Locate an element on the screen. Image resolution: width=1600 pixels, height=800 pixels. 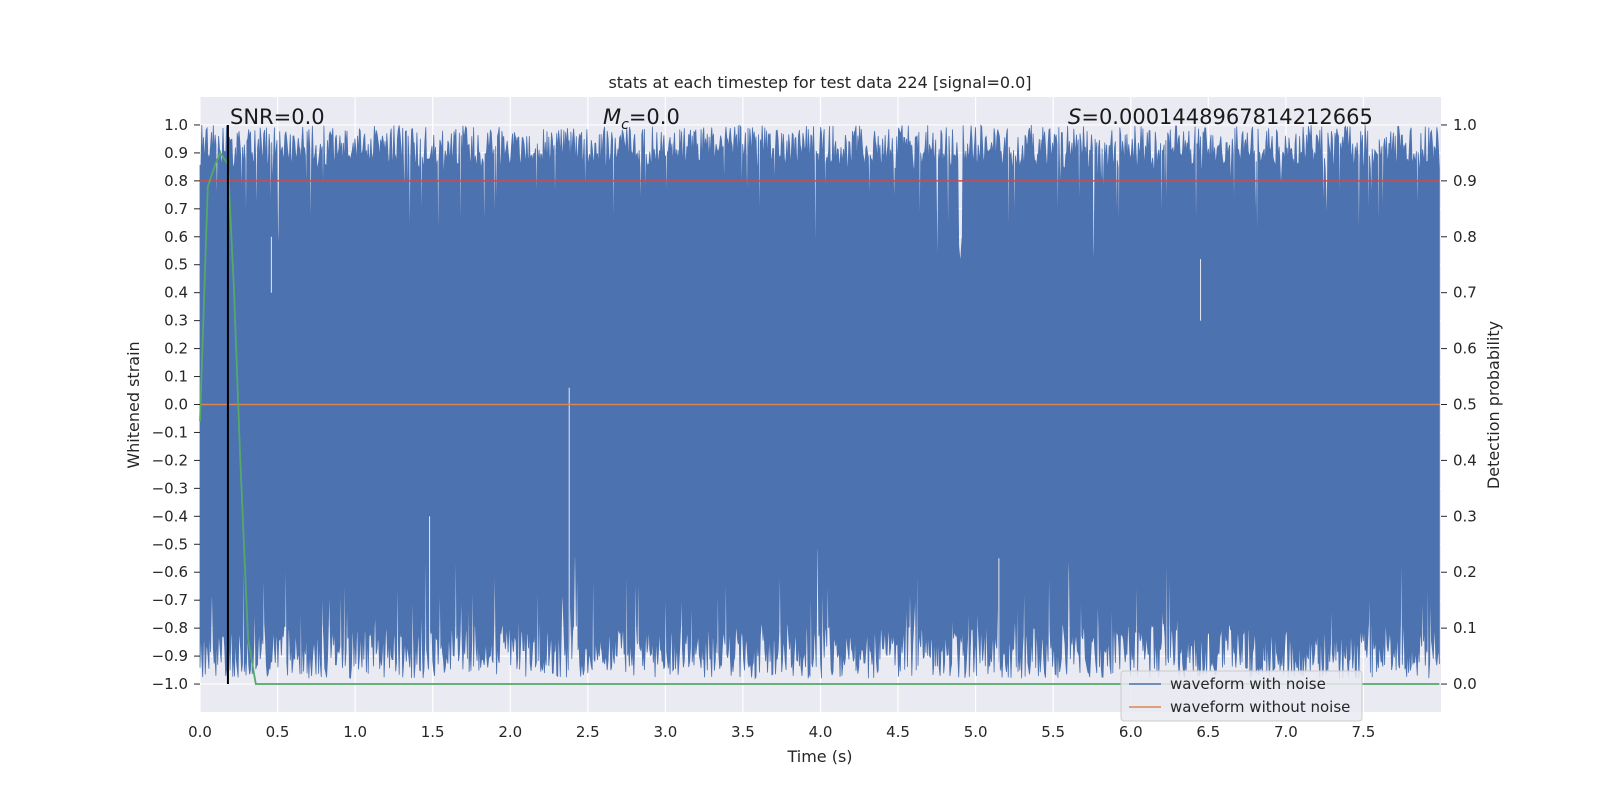
y-tick-label: −0.2 is located at coordinates (170, 460).